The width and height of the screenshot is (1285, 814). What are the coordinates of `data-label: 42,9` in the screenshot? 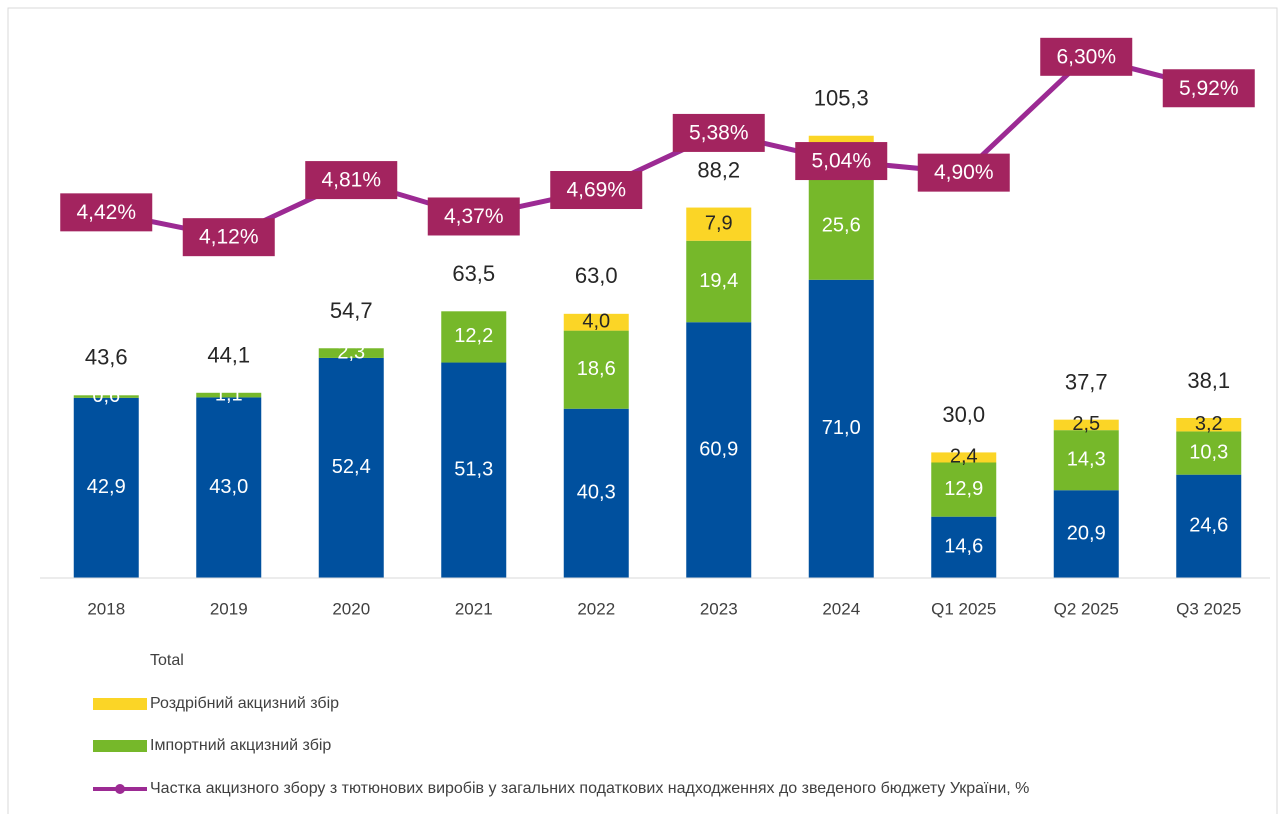 It's located at (106, 487).